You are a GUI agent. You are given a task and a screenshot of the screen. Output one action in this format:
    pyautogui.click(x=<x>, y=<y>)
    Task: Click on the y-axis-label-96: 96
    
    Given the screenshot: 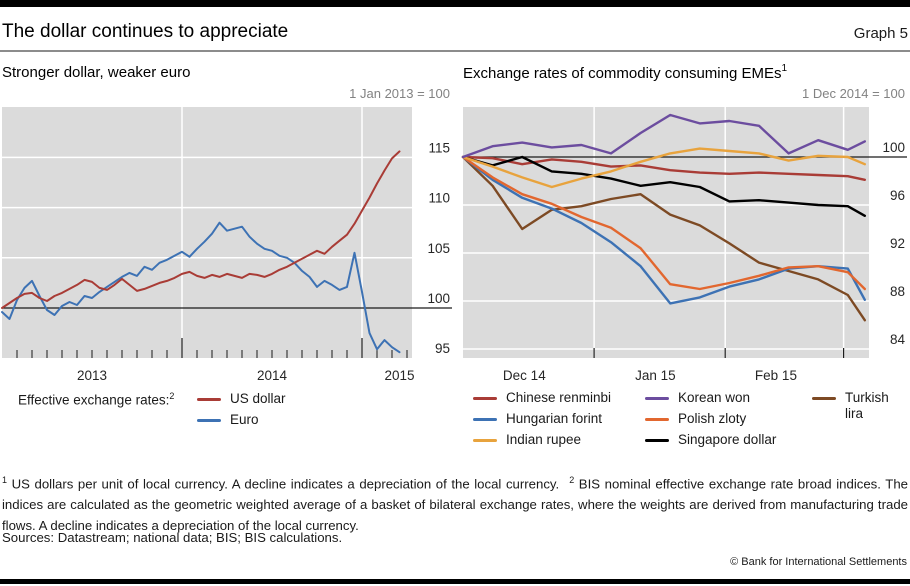 What is the action you would take?
    pyautogui.click(x=897, y=195)
    